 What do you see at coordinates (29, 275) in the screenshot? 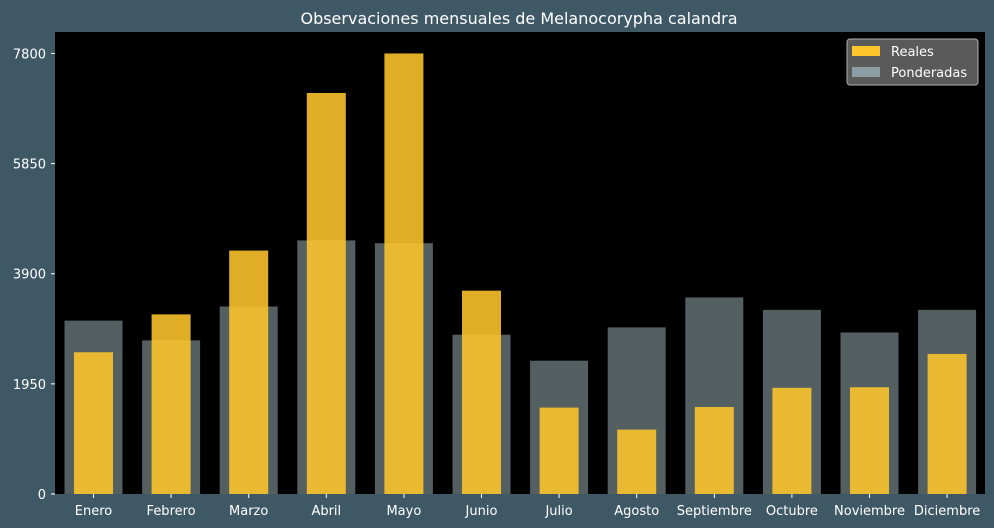
I see `y-tick-label-3900: 3900` at bounding box center [29, 275].